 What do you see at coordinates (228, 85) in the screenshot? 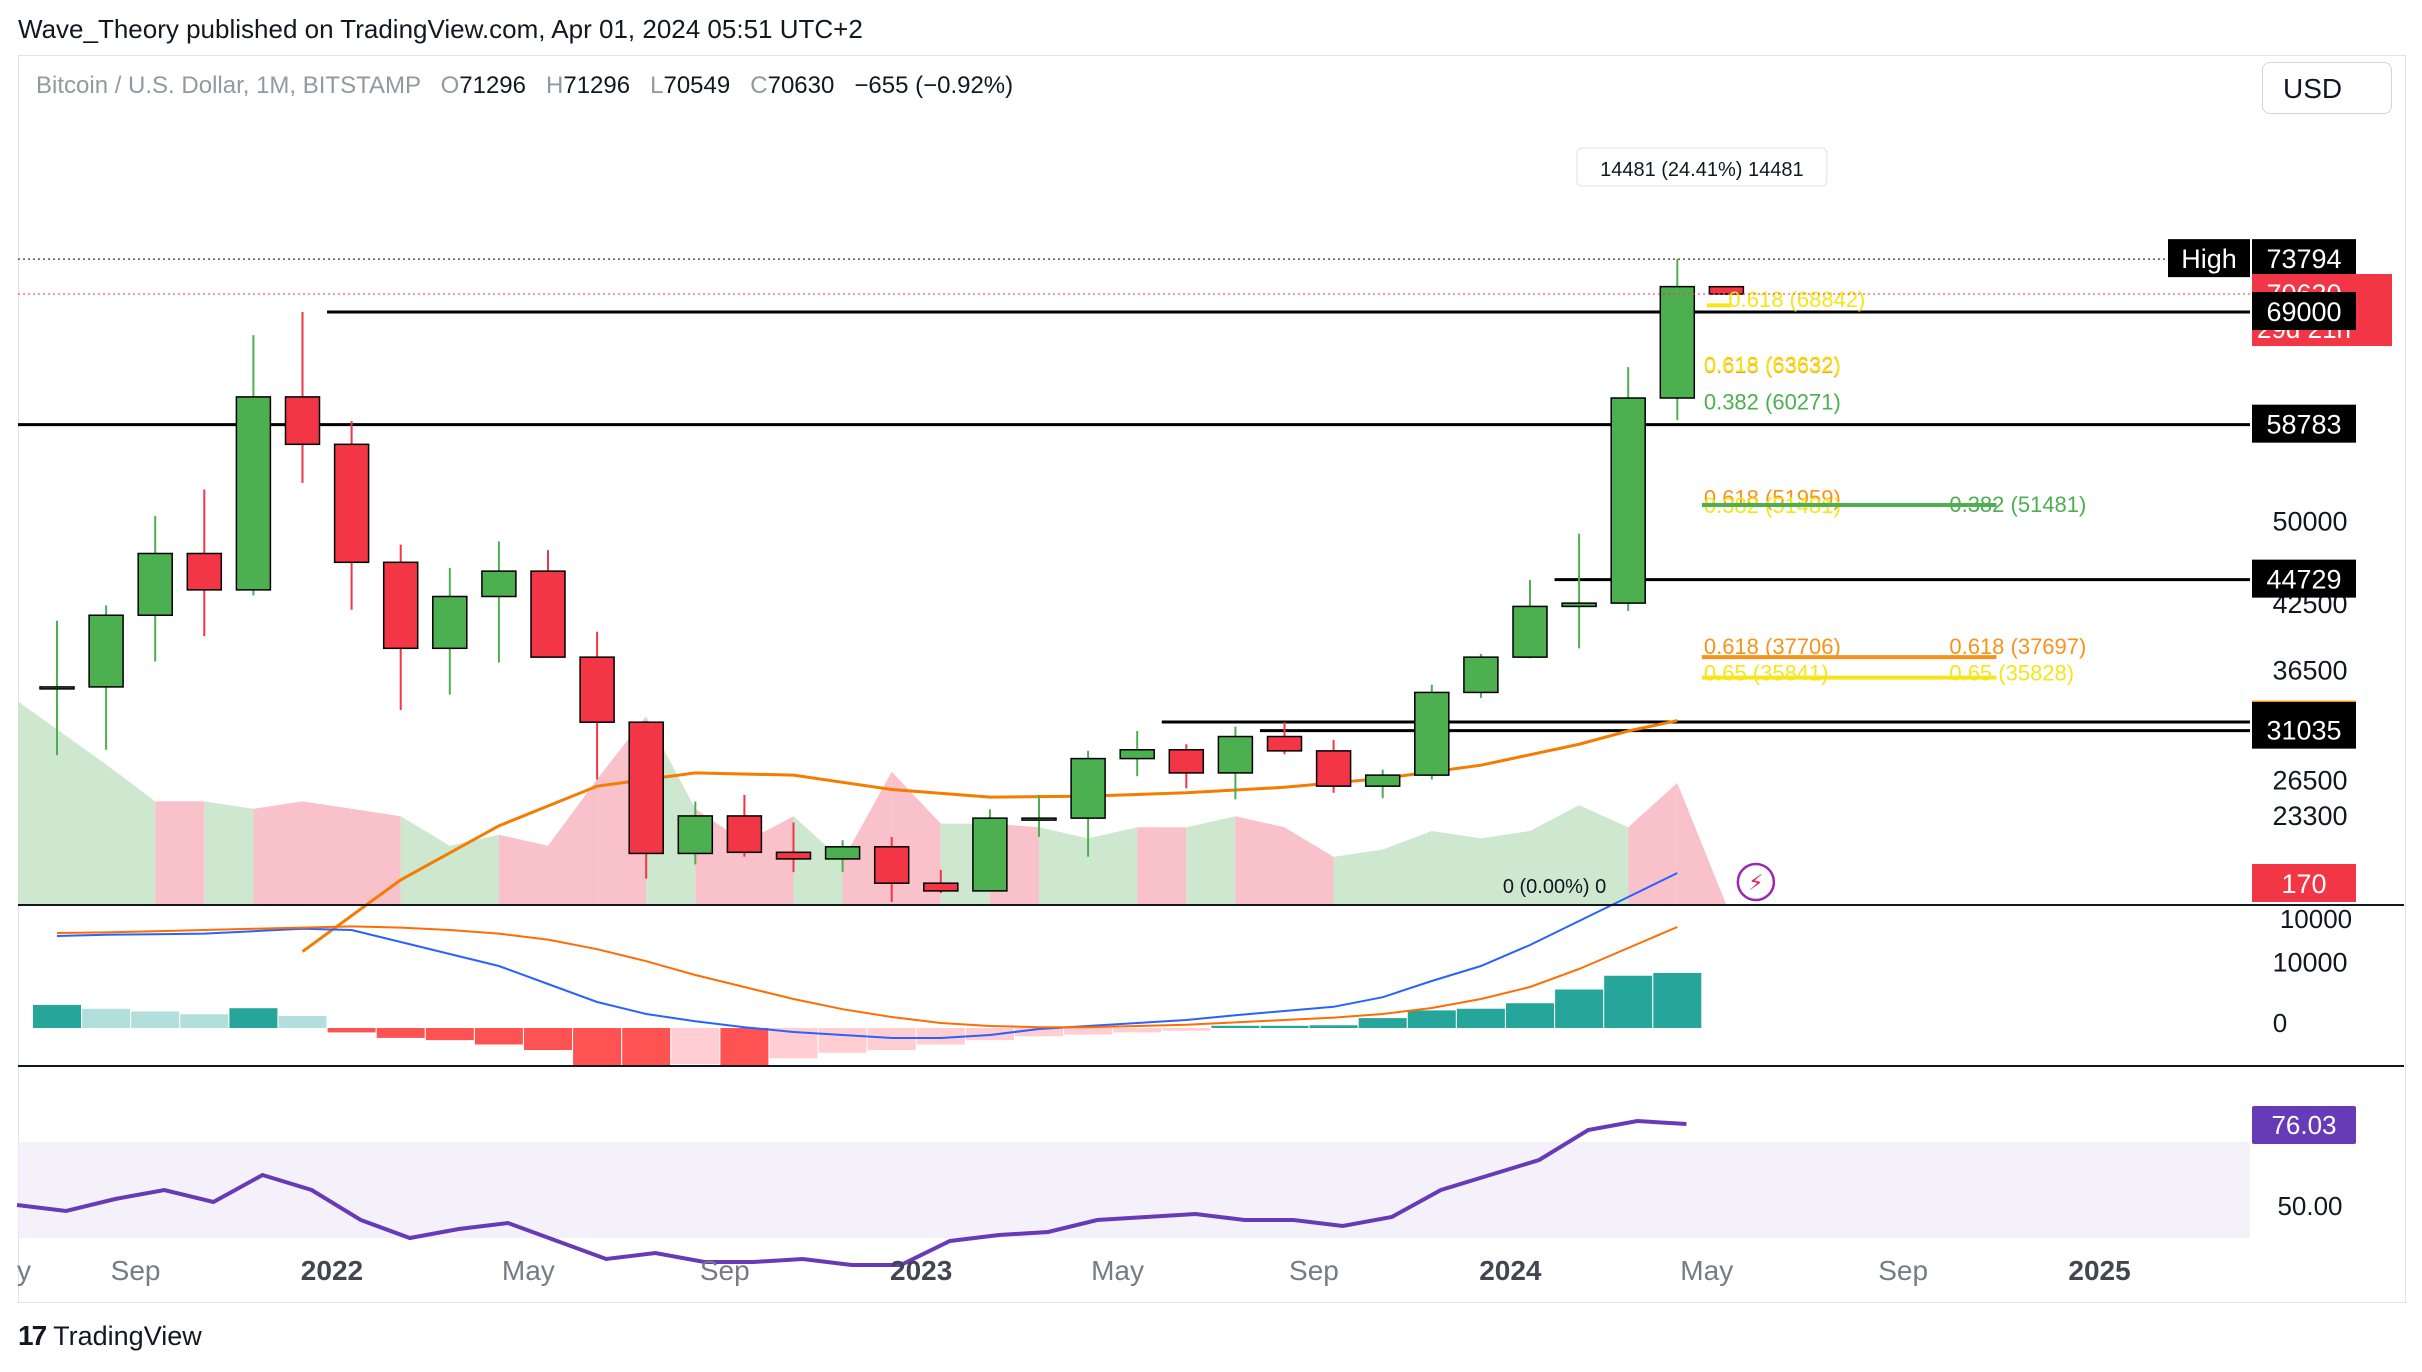
I see `symbol-name: Bitcoin / U.S. Dollar, 1M, BITSTAMP` at bounding box center [228, 85].